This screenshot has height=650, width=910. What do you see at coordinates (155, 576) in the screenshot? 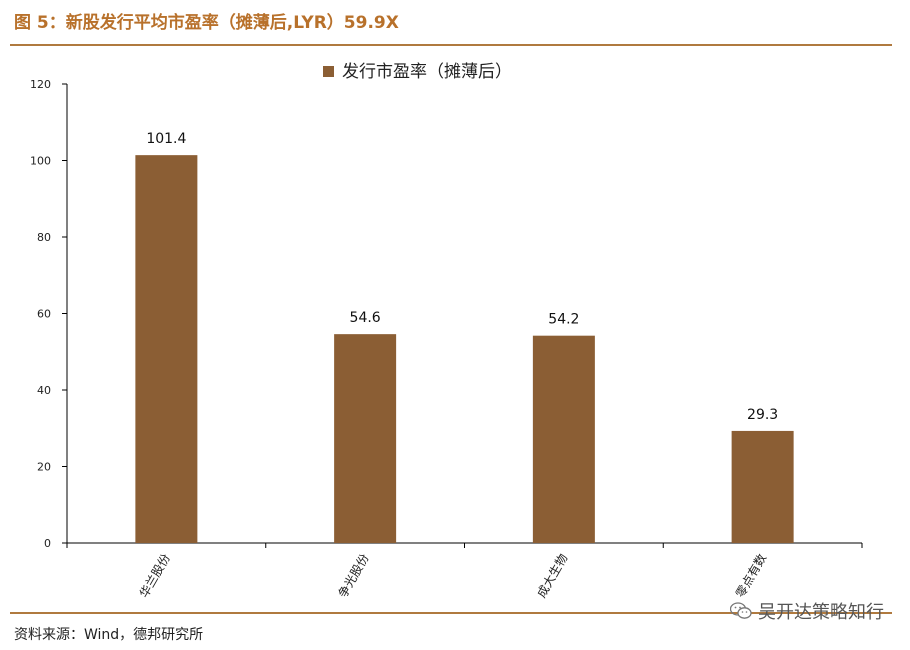
I see `category-label: 华兰股份` at bounding box center [155, 576].